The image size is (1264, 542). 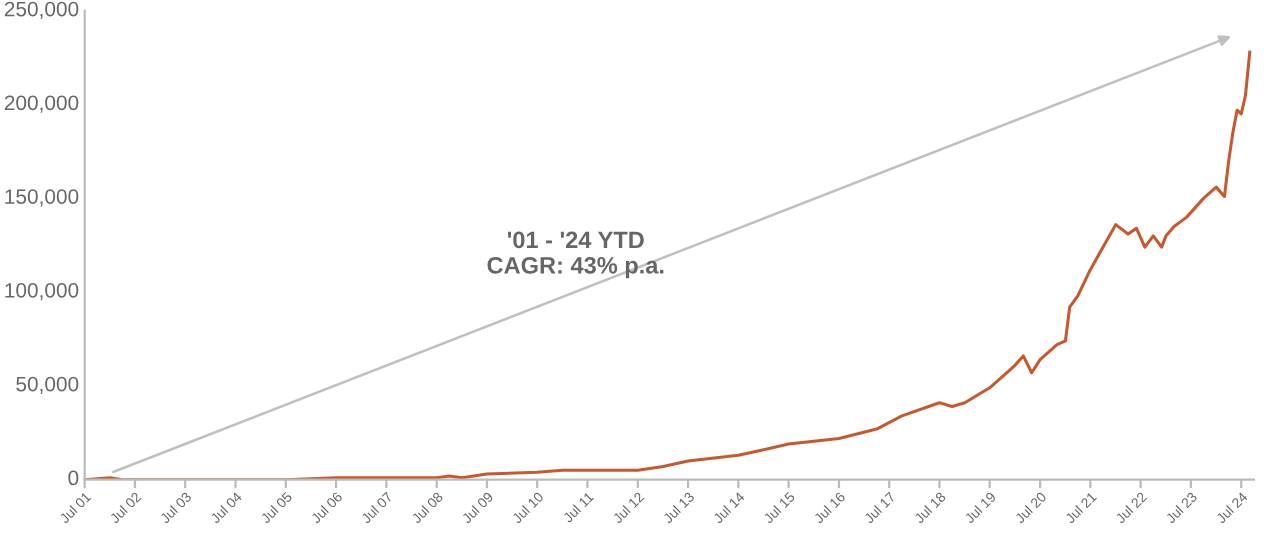 I want to click on y-tick-label: 200,000, so click(x=41, y=104).